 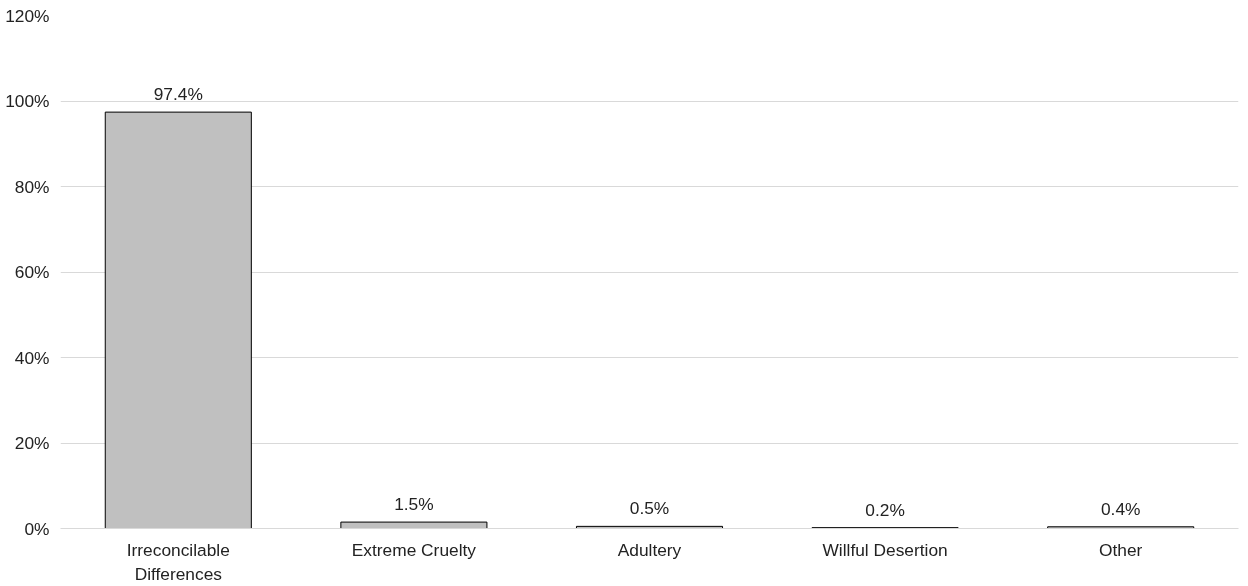 What do you see at coordinates (414, 504) in the screenshot?
I see `data-label: 1.5%` at bounding box center [414, 504].